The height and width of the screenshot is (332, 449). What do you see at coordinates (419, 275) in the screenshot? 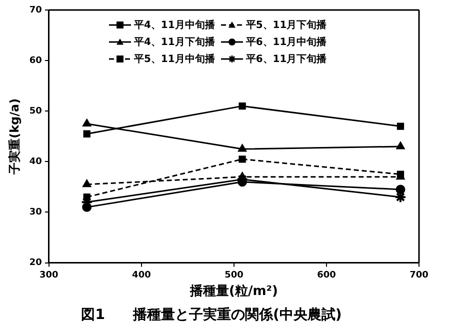
I see `x-tick-label: 700` at bounding box center [419, 275].